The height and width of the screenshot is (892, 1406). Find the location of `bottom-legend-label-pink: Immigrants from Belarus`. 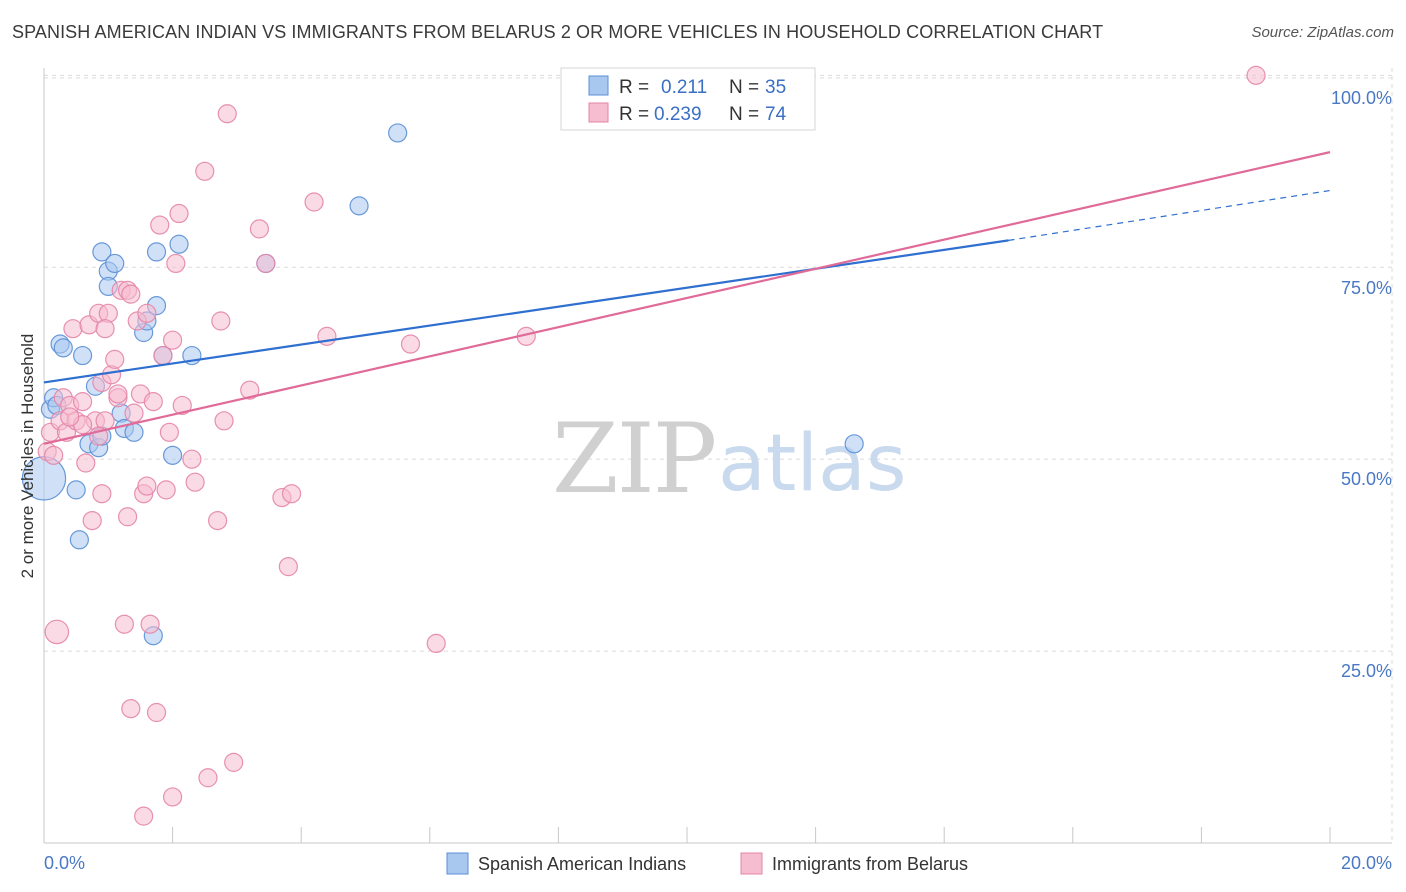

bottom-legend-label-pink: Immigrants from Belarus is located at coordinates (870, 864).